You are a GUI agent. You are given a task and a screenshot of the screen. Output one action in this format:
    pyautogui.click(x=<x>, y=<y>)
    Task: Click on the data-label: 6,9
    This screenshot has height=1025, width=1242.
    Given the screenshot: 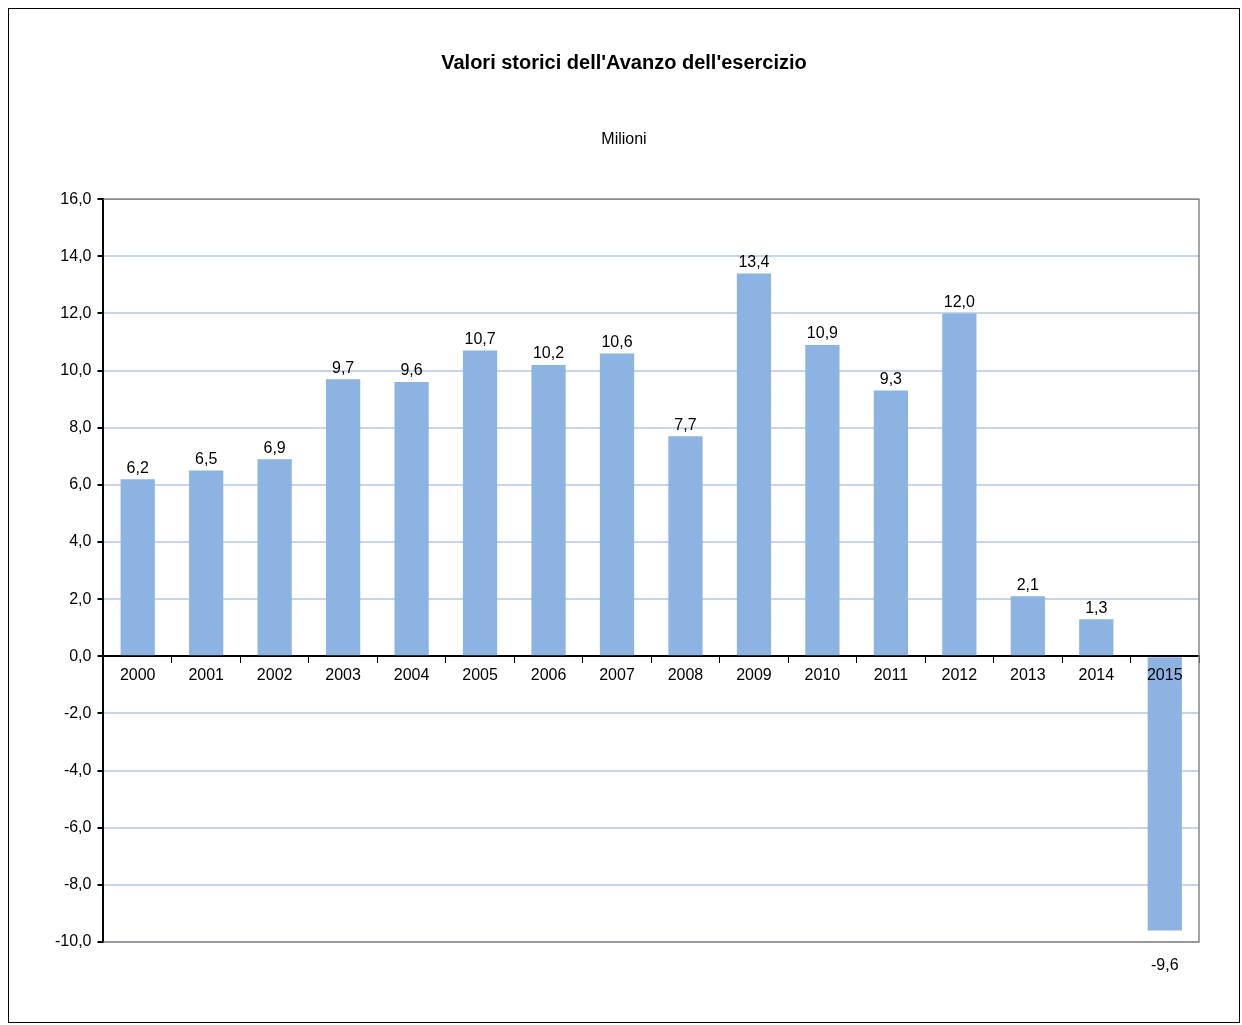 What is the action you would take?
    pyautogui.click(x=274, y=447)
    